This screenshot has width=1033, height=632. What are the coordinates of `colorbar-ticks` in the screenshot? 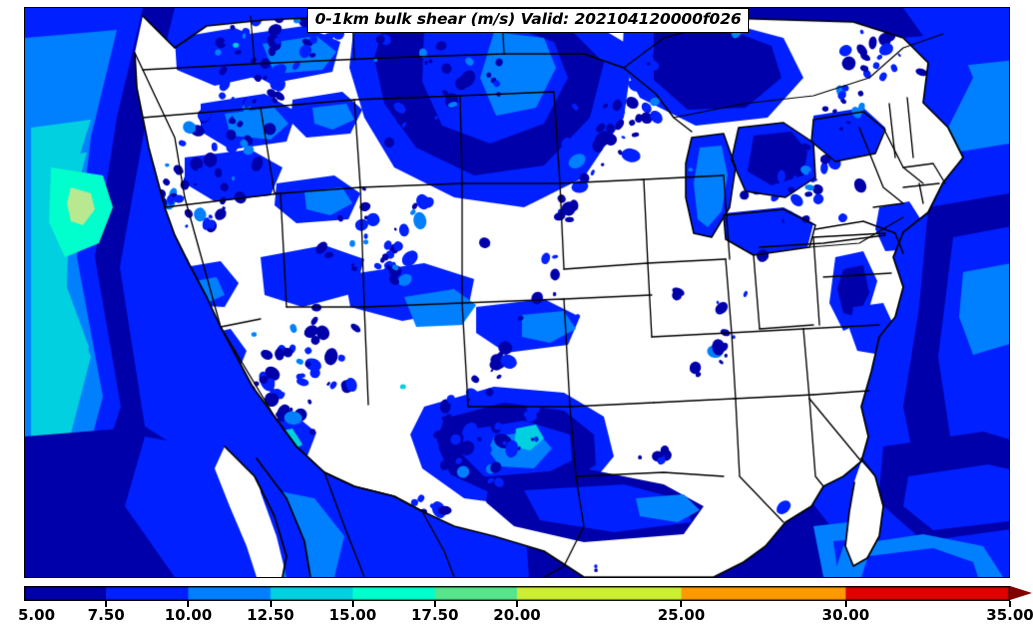 It's located at (517, 604).